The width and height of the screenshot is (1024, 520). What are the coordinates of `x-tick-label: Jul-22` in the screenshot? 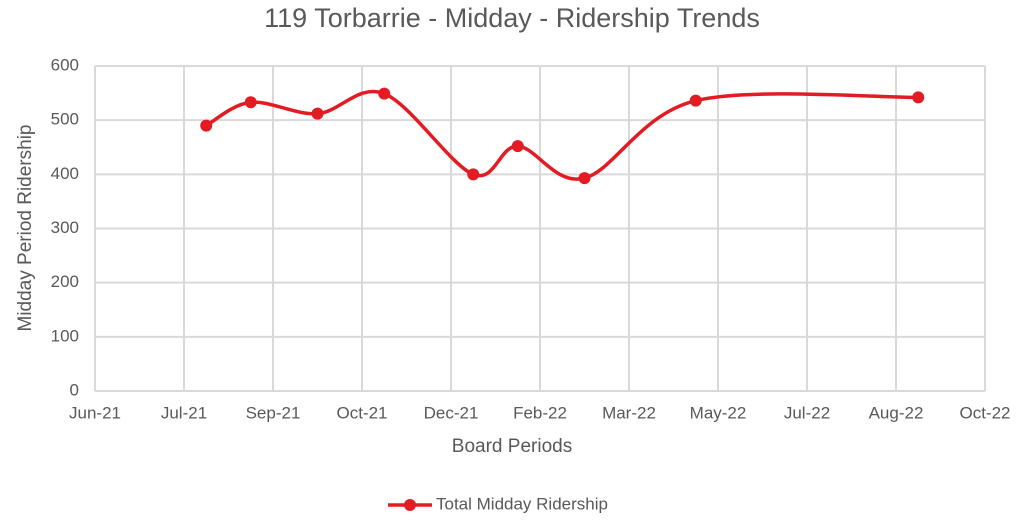 It's located at (807, 412).